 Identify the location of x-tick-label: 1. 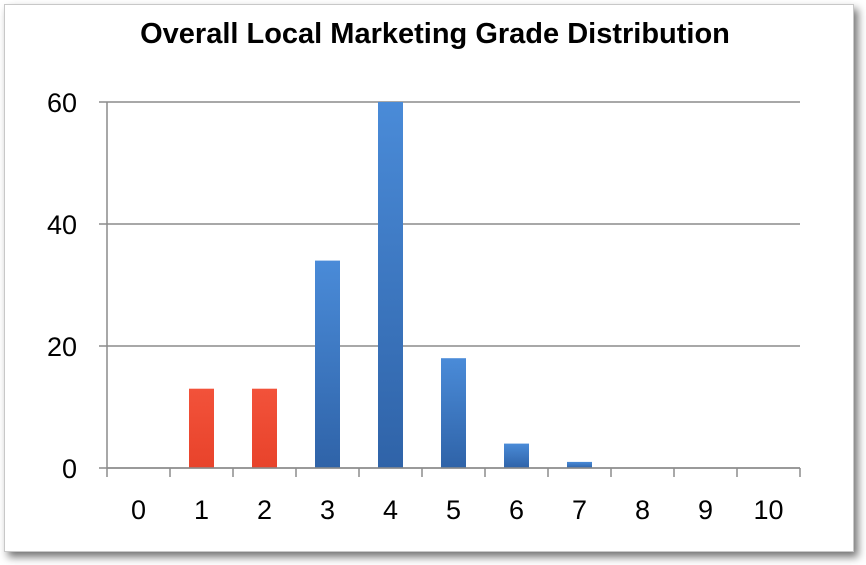
(201, 510).